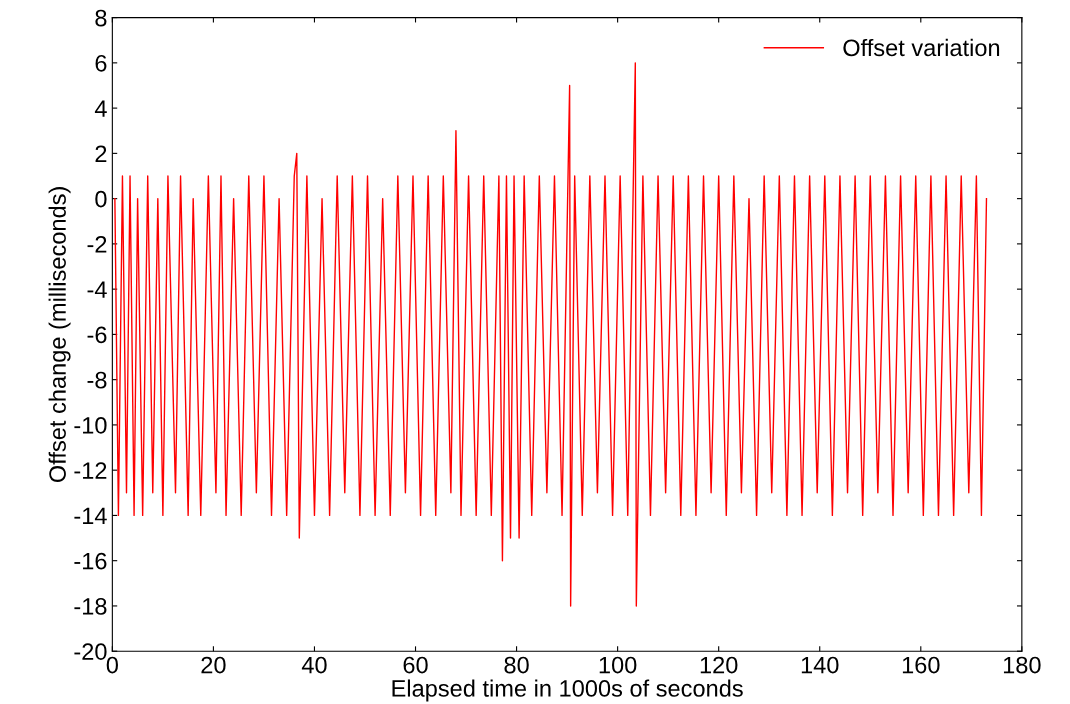 Image resolution: width=1070 pixels, height=704 pixels. What do you see at coordinates (567, 690) in the screenshot?
I see `x-axis-title: Elapsed time in 1000s of seconds` at bounding box center [567, 690].